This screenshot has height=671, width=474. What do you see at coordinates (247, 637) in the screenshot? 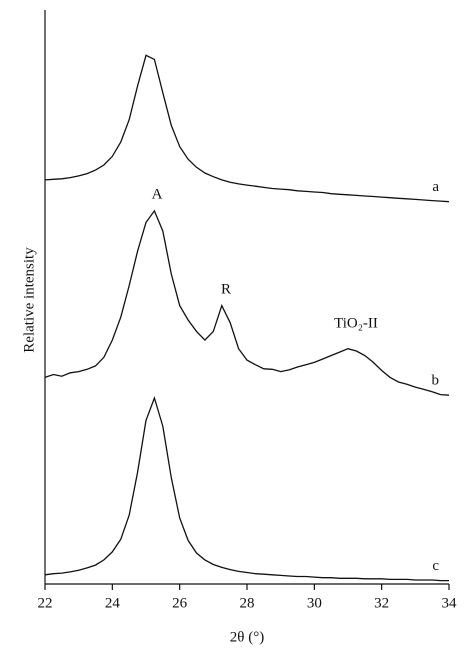
I see `x-axis-label: 2θ (°)` at bounding box center [247, 637].